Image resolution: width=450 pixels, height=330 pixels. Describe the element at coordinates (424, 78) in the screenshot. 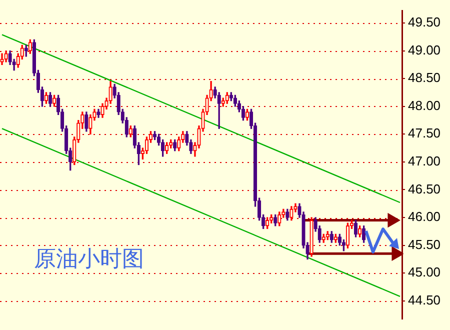

I see `y-tick-label: 48.50` at that location.